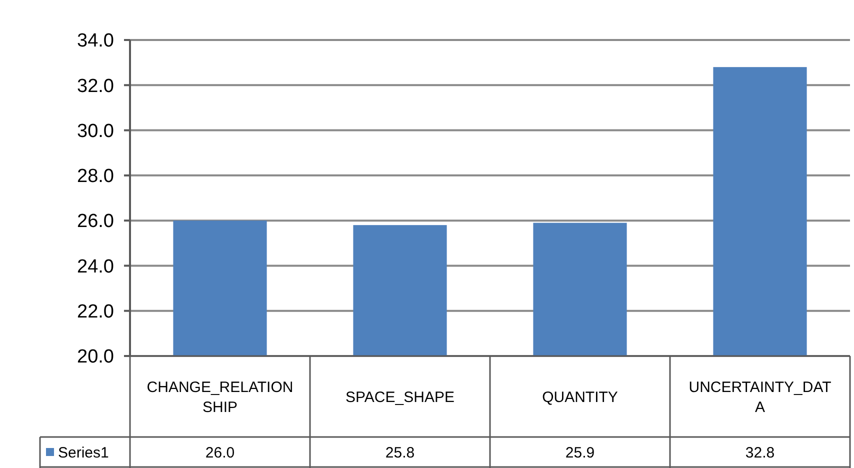 This screenshot has height=468, width=854. Describe the element at coordinates (400, 397) in the screenshot. I see `x-tick-label: SPACE_SHAPE` at that location.